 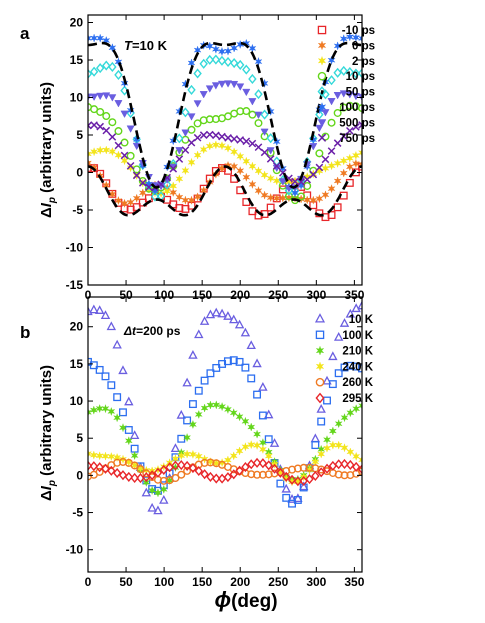 What do you see at coordinates (75, 248) in the screenshot?
I see `y-tick-label: -10` at bounding box center [75, 248].